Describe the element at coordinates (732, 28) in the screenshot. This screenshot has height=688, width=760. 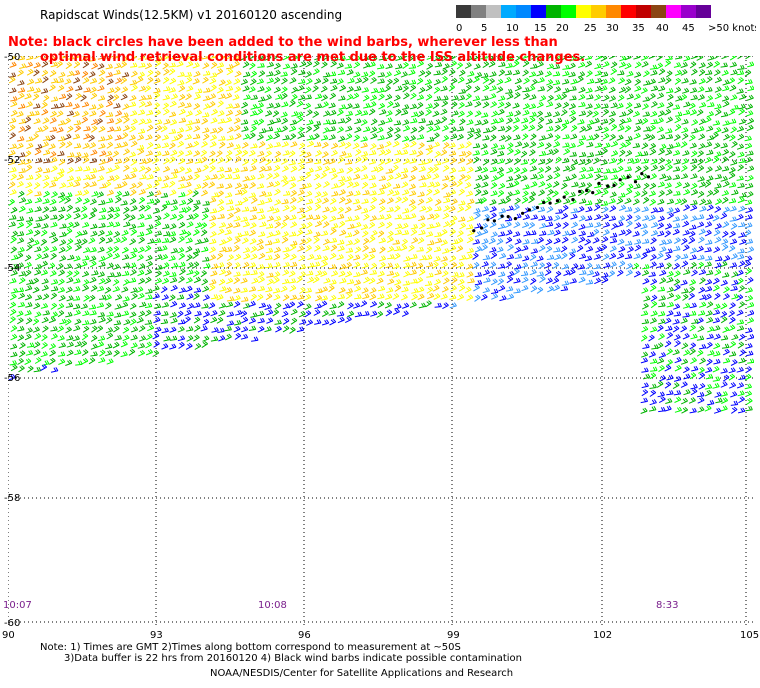
I see `legend-label: >50 knots` at that location.